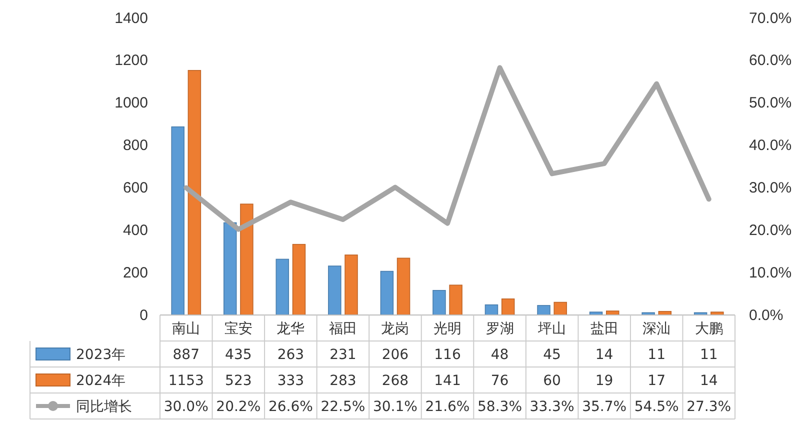 The height and width of the screenshot is (436, 800). I want to click on y-tick-label: 400, so click(135, 230).